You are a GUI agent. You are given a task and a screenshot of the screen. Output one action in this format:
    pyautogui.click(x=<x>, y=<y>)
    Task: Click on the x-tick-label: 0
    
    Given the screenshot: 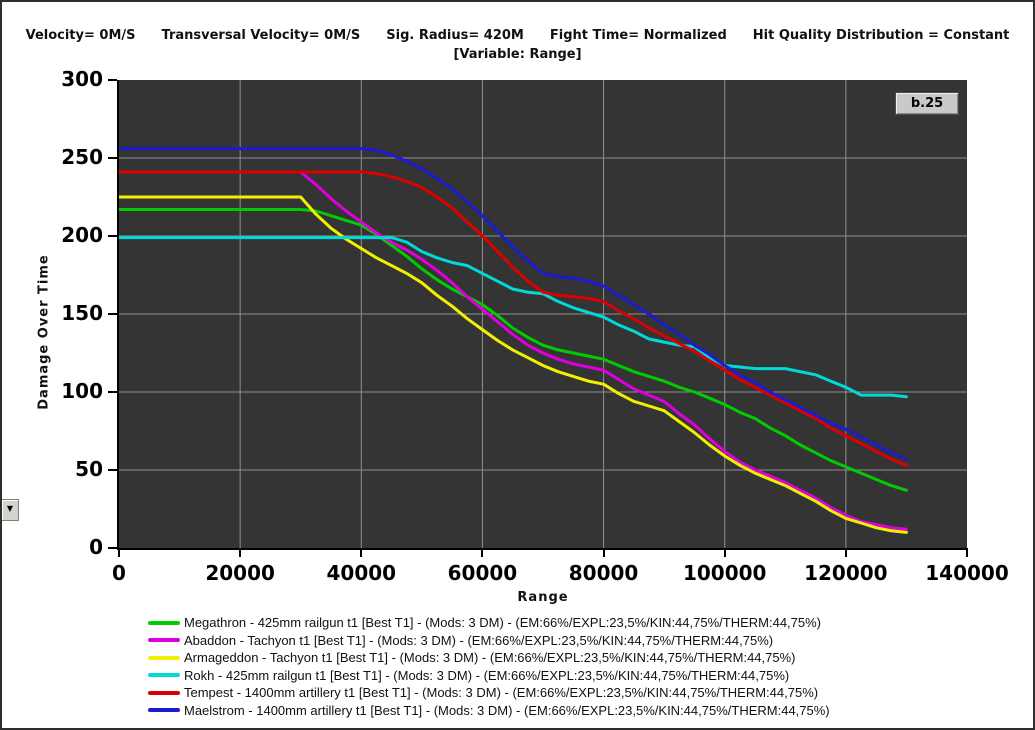 What is the action you would take?
    pyautogui.click(x=119, y=573)
    